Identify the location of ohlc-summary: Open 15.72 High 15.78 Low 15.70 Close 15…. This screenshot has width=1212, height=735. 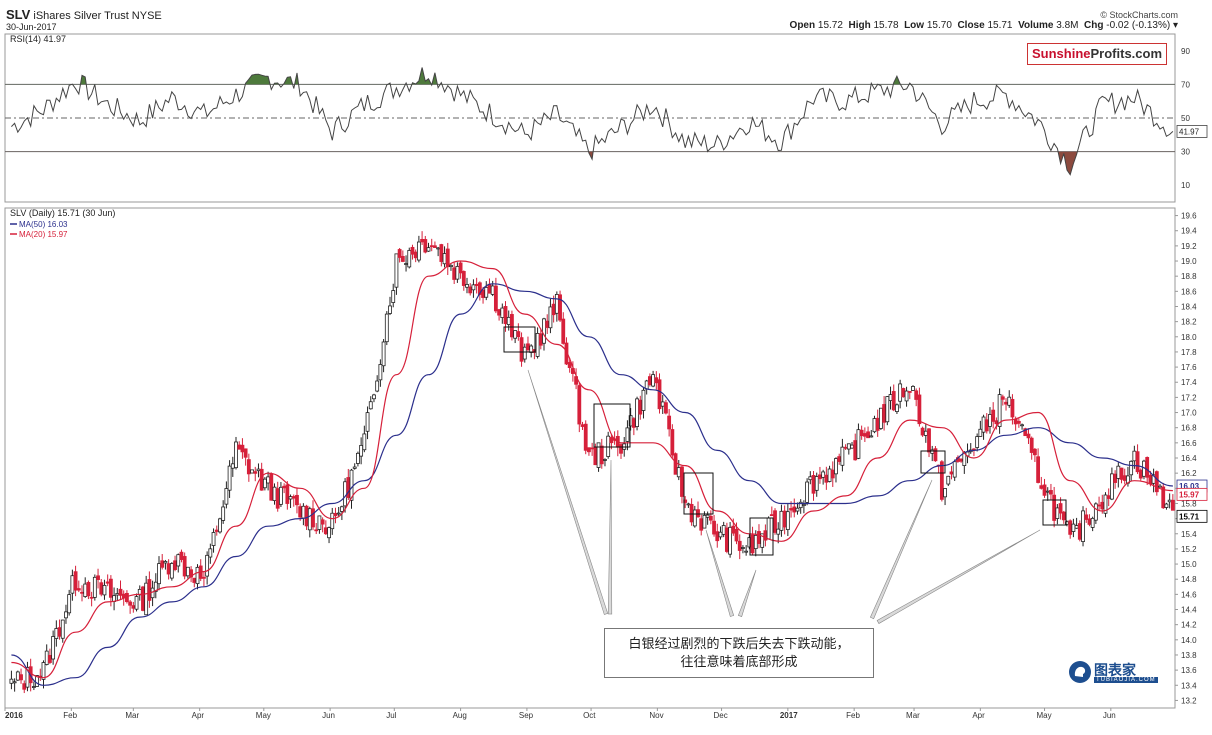
(983, 25).